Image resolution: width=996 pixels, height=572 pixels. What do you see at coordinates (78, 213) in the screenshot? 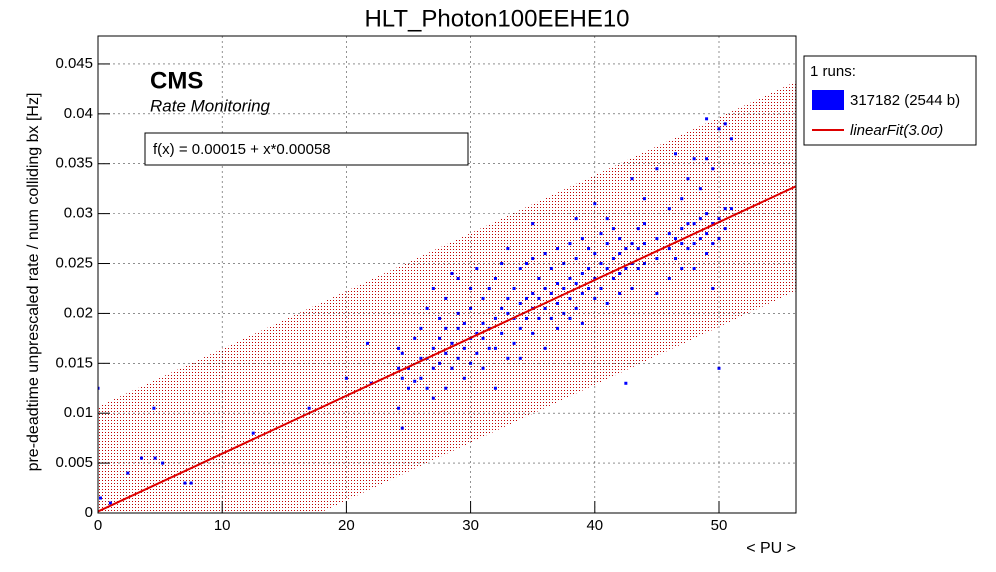
I see `y-tick-label: 0.03` at bounding box center [78, 213].